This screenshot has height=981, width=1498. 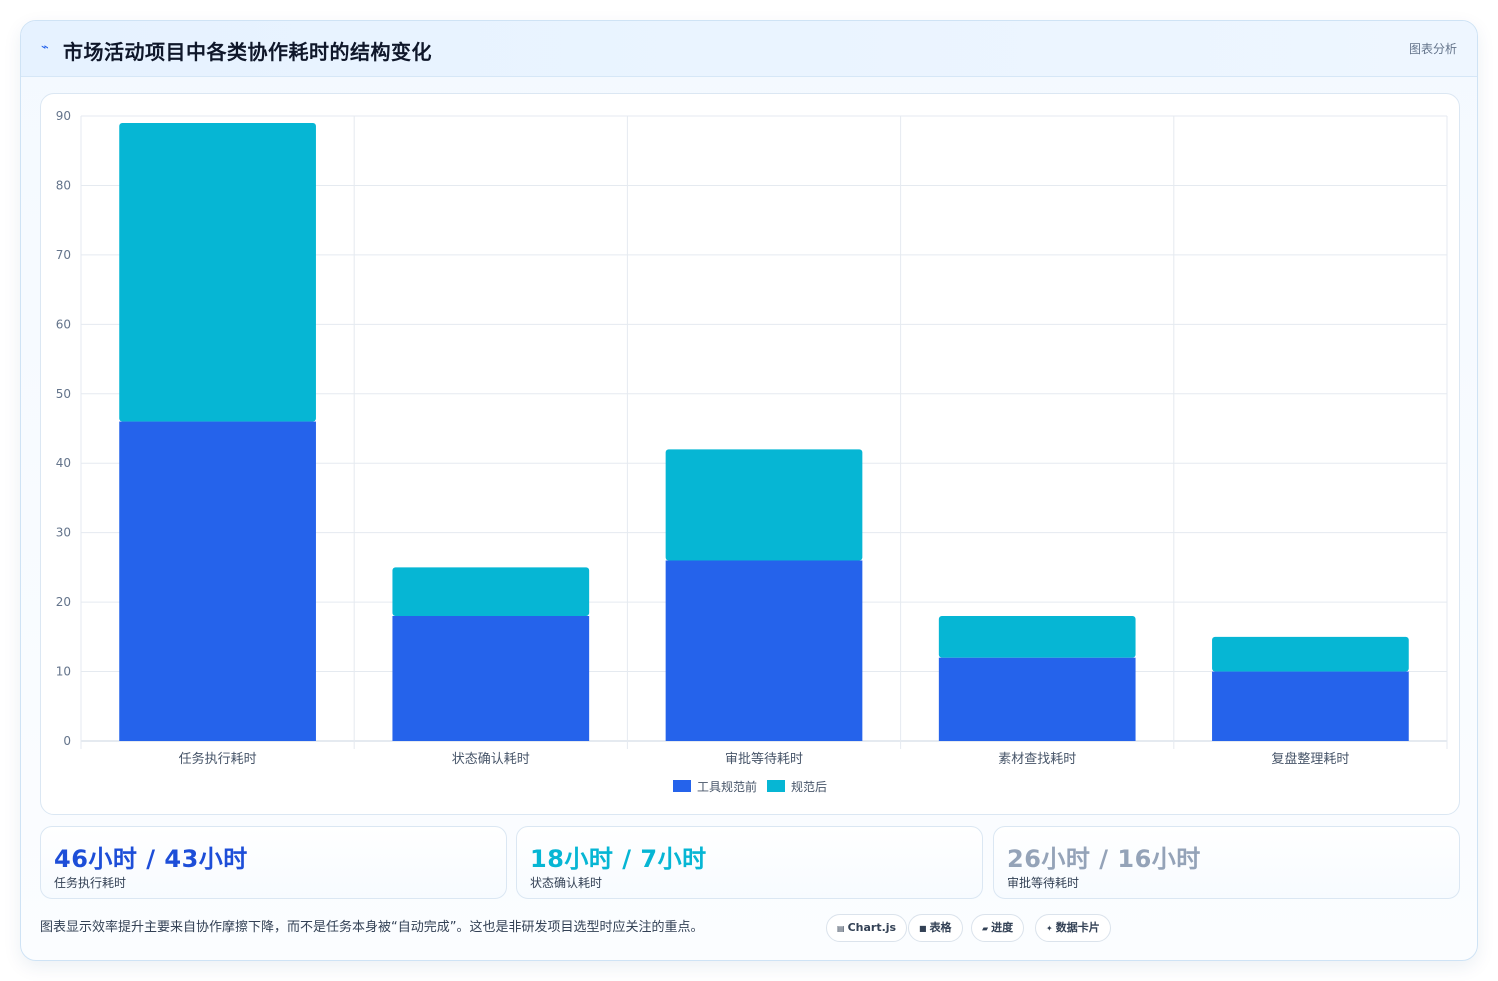 I want to click on x-tick-label: 审批等待耗时, so click(x=764, y=759).